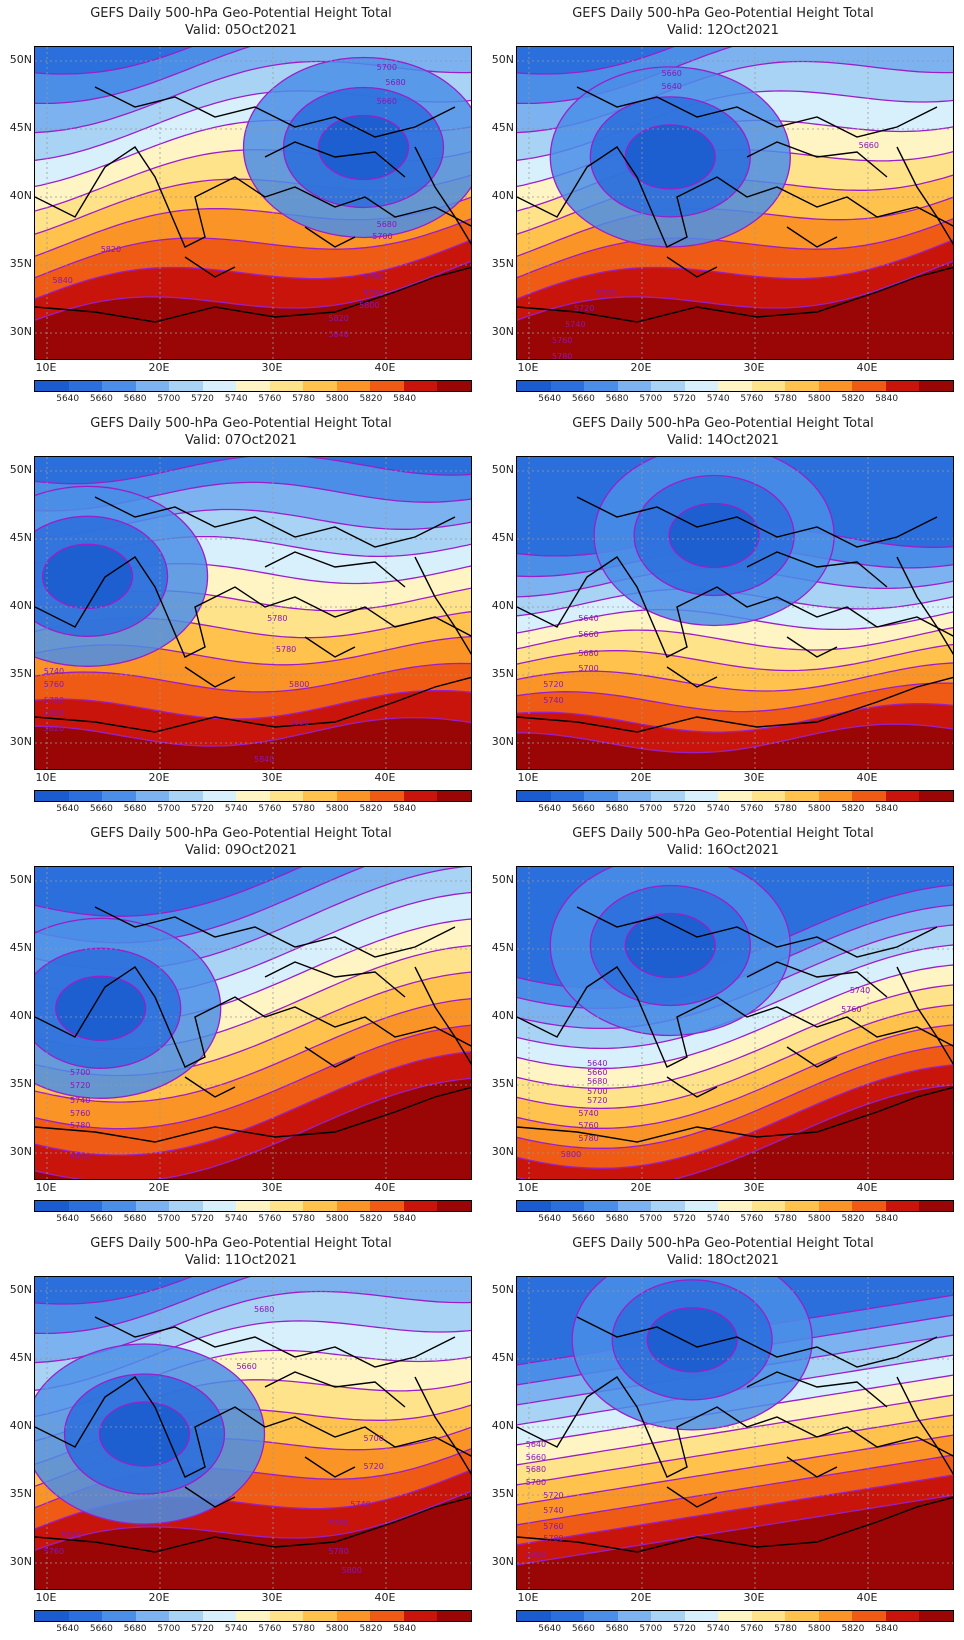 The height and width of the screenshot is (1640, 964). Describe the element at coordinates (502, 537) in the screenshot. I see `latitude-tick-label: 45N` at that location.